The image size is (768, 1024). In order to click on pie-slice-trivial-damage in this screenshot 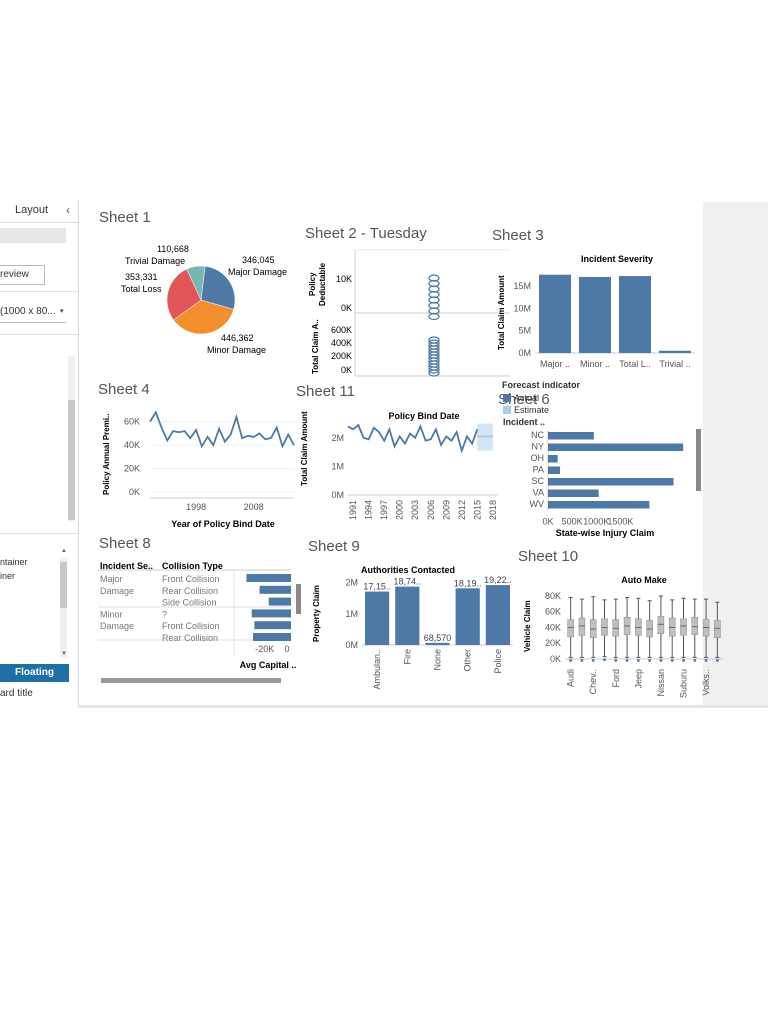, I will do `click(196, 283)`.